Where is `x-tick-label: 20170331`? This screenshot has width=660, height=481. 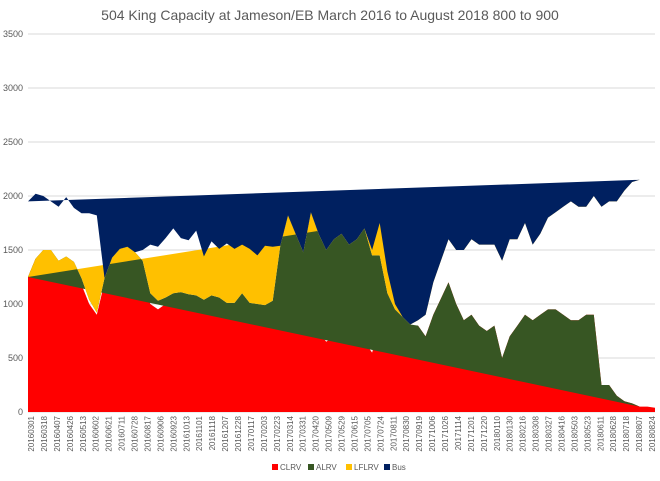
x-tick-label: 20170331 is located at coordinates (303, 433).